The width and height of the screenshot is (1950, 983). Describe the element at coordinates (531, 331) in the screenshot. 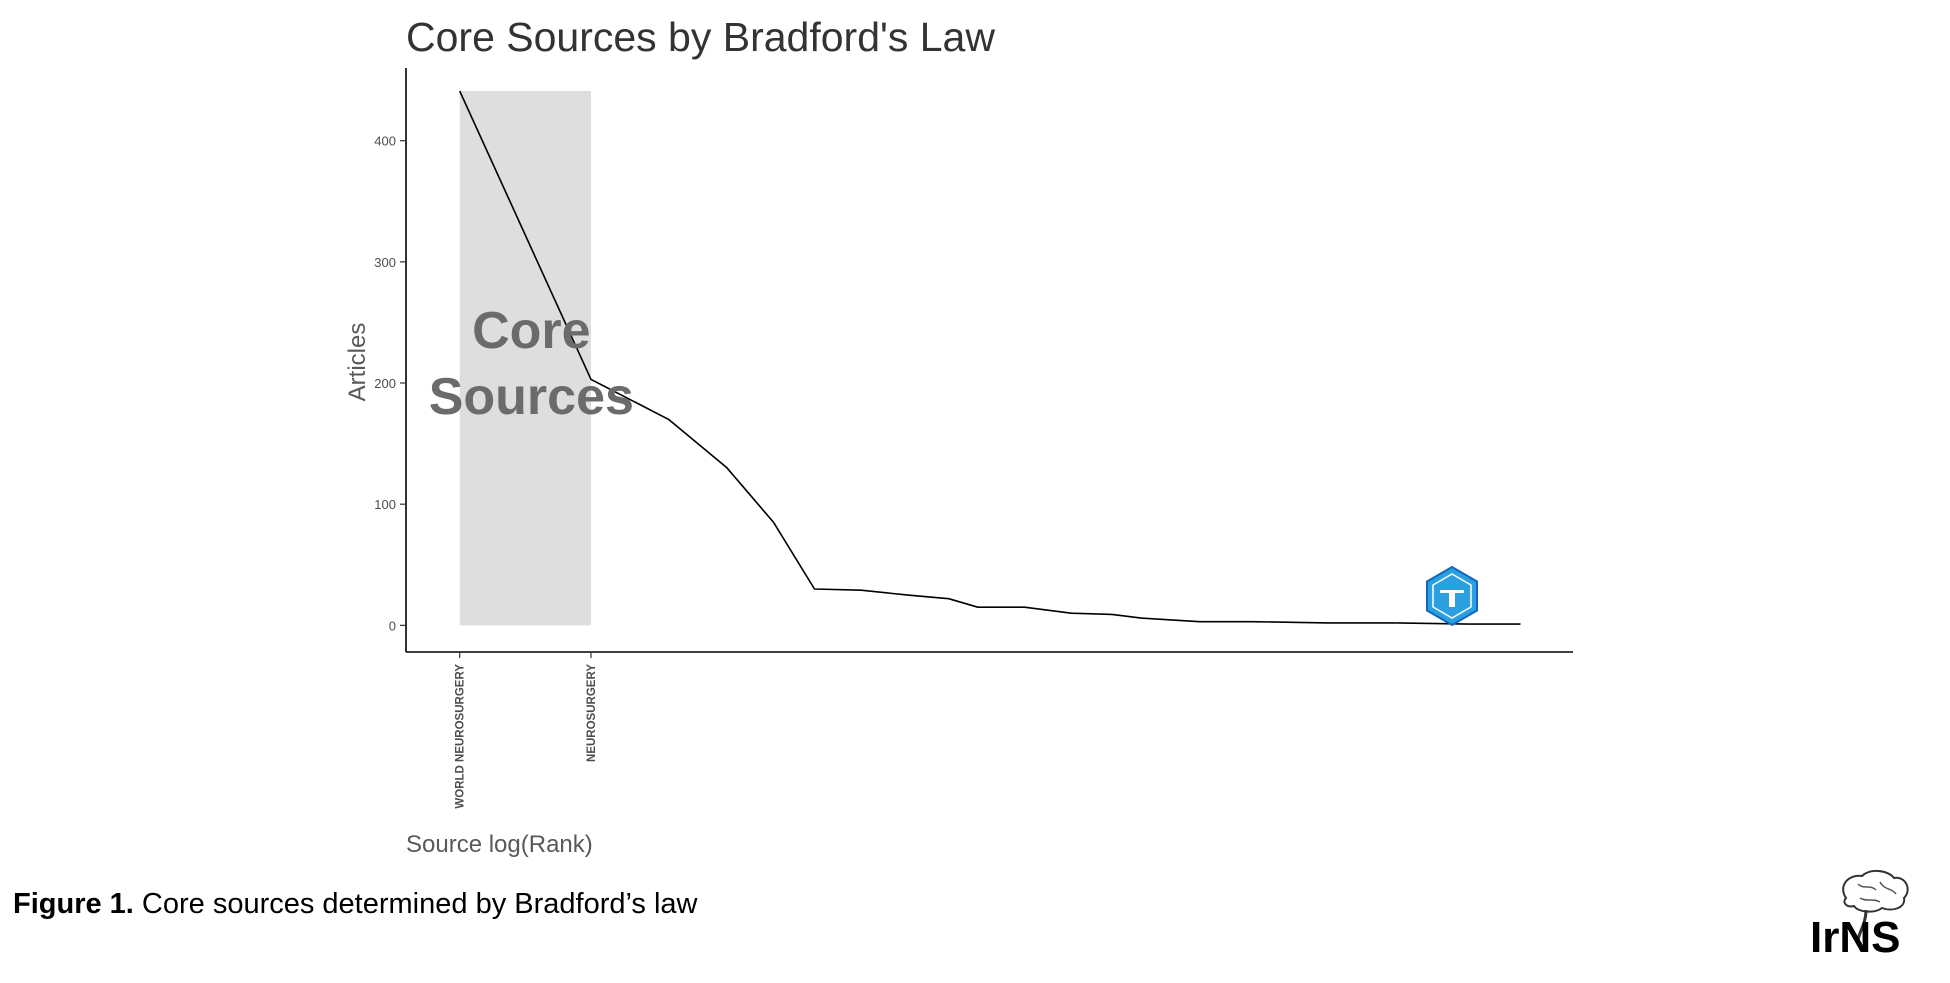

I see `core-zone-label-line1: Core` at that location.